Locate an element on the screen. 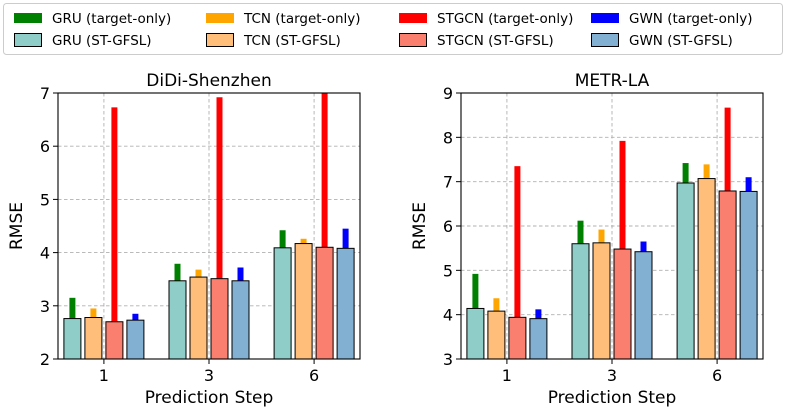  legend-frame is located at coordinates (393, 29).